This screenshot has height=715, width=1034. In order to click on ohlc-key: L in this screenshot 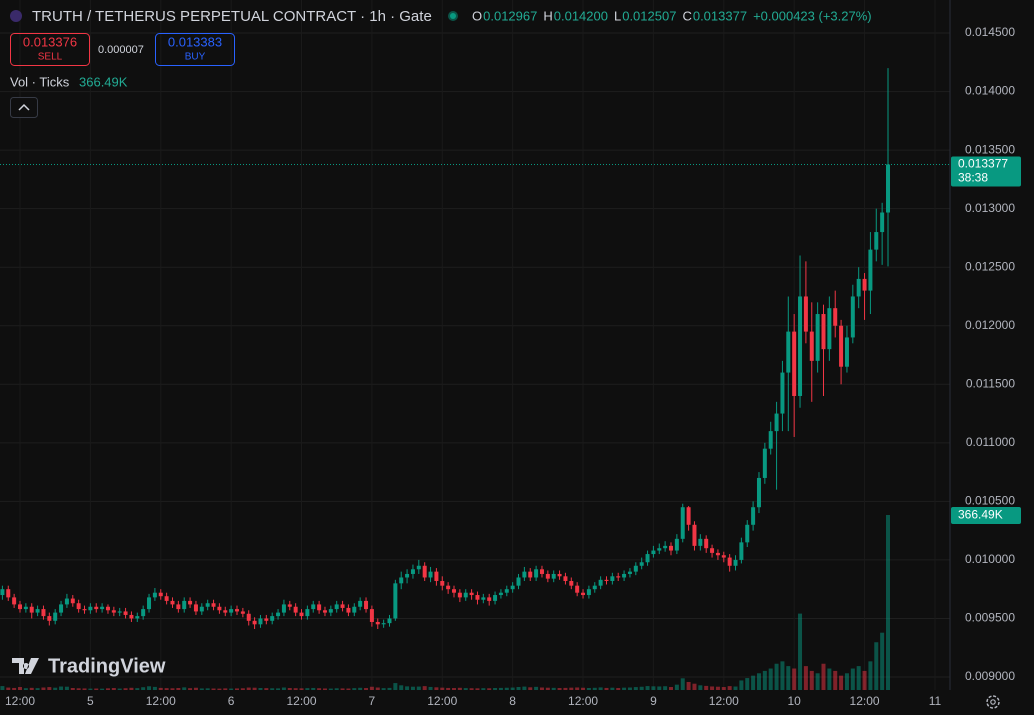, I will do `click(617, 15)`.